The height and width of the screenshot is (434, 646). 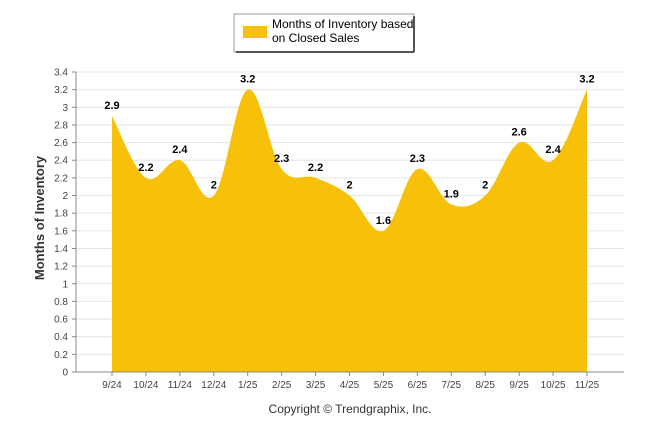 What do you see at coordinates (485, 385) in the screenshot?
I see `x-tick-label: 8/25` at bounding box center [485, 385].